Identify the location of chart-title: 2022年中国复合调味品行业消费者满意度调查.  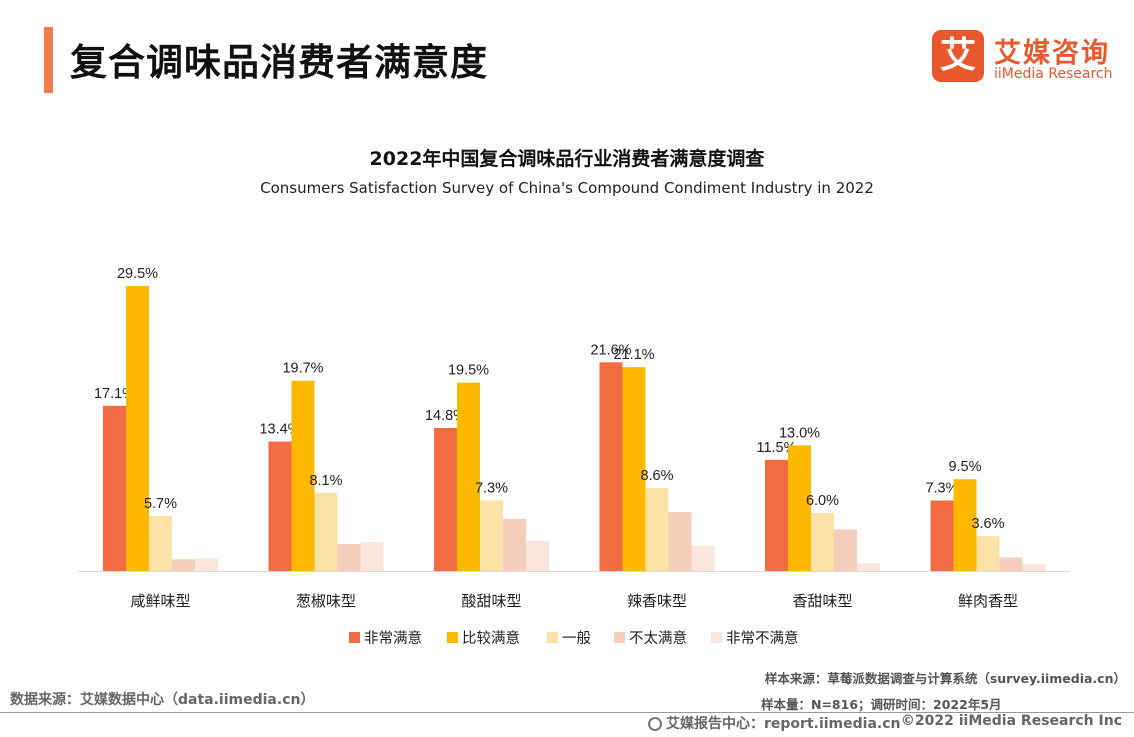
(567, 159).